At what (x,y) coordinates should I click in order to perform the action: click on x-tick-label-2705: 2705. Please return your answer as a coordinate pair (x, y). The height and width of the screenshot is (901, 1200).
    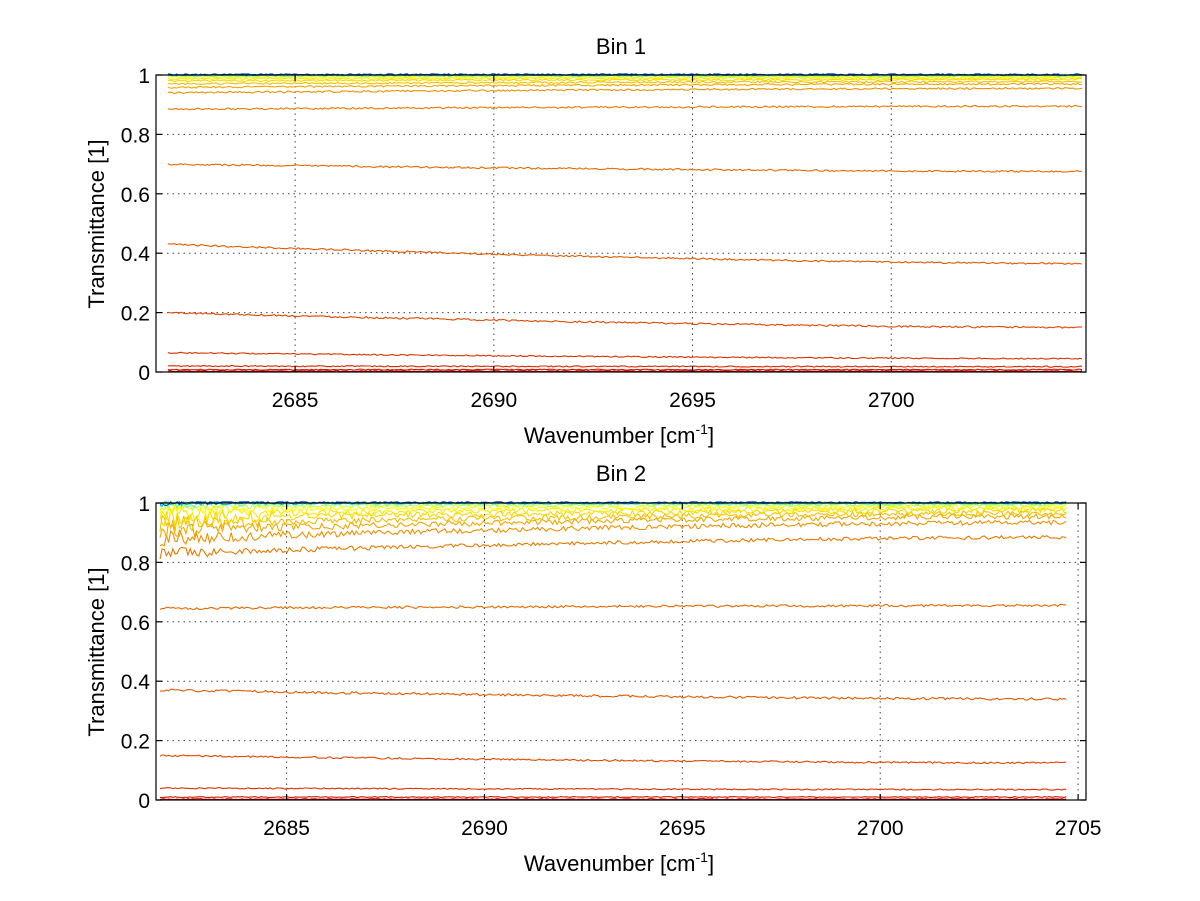
    Looking at the image, I should click on (1078, 828).